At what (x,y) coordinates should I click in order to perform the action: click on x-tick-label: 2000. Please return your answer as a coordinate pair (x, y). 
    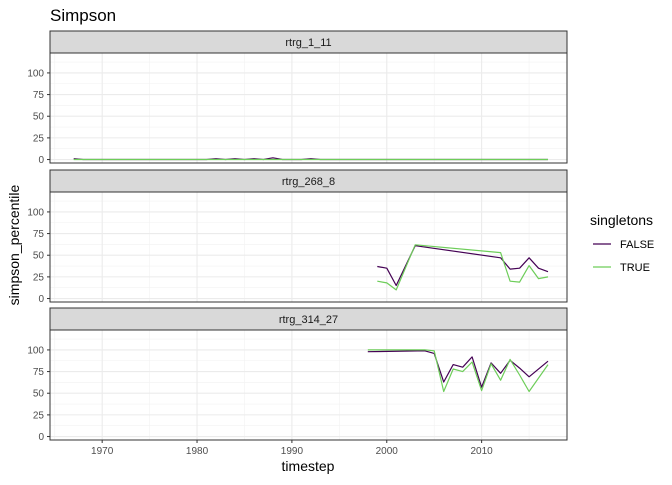
    Looking at the image, I should click on (387, 451).